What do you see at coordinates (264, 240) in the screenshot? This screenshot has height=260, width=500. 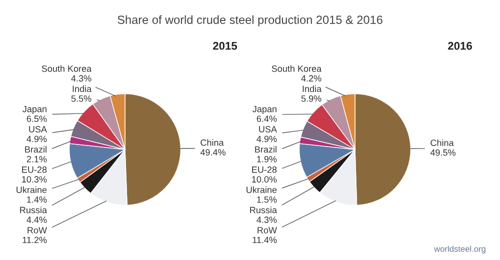 I see `data-label: 11.4%` at bounding box center [264, 240].